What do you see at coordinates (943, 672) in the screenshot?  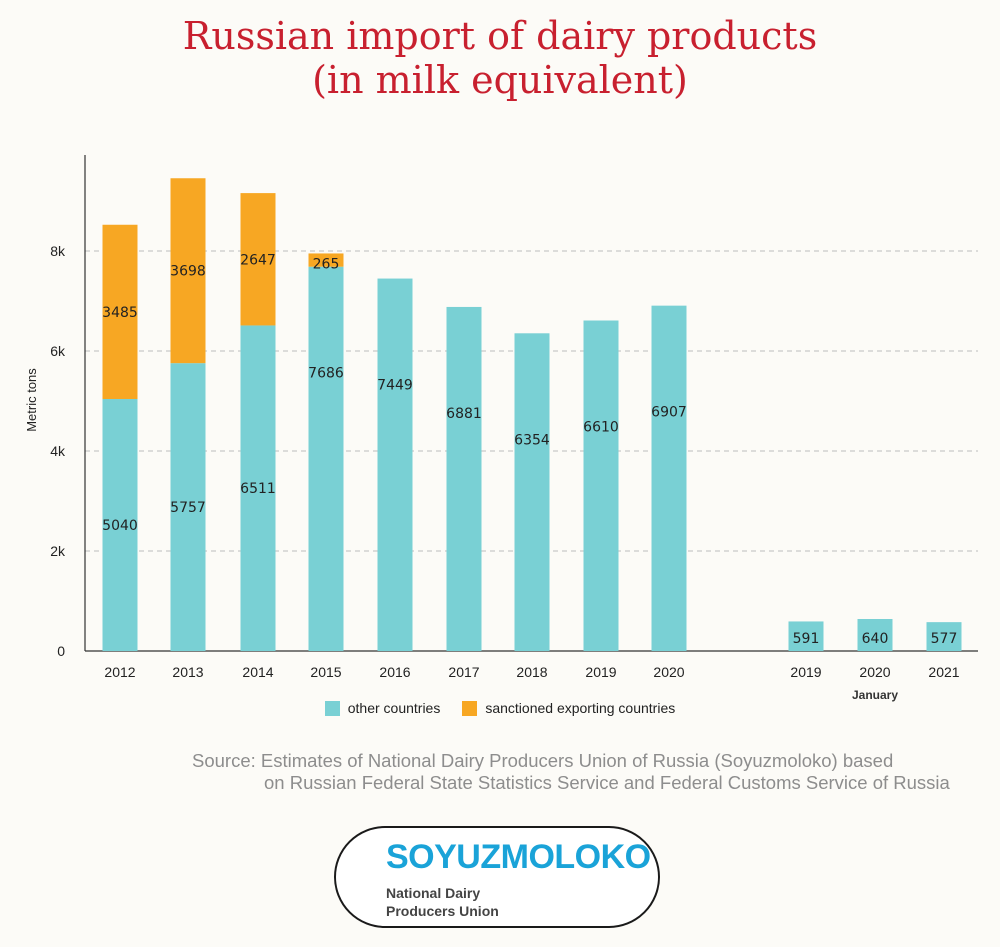 I see `x-tick-label: 2021` at bounding box center [943, 672].